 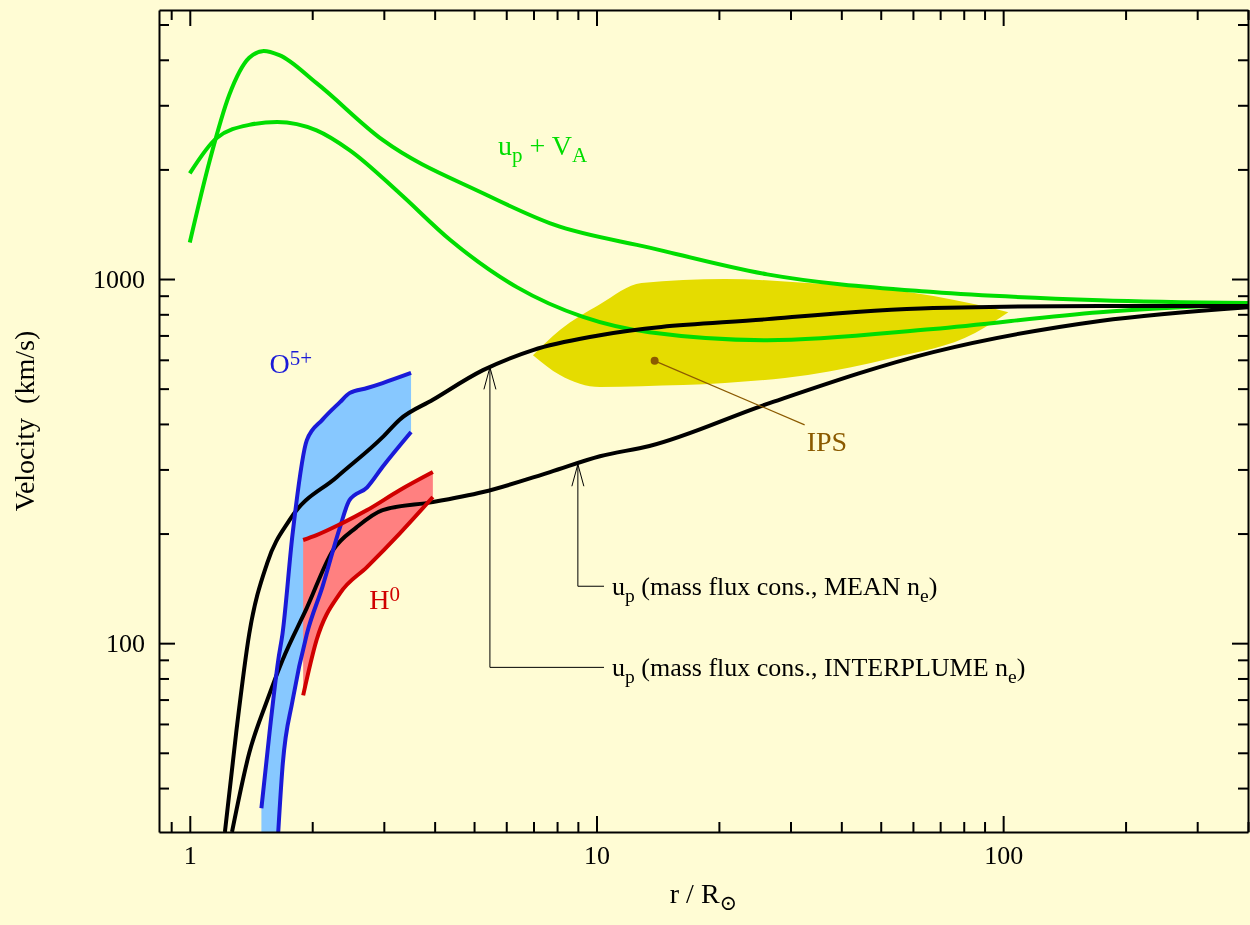 I want to click on x-axis-title: r / R$_{⊙}$, so click(x=703, y=897).